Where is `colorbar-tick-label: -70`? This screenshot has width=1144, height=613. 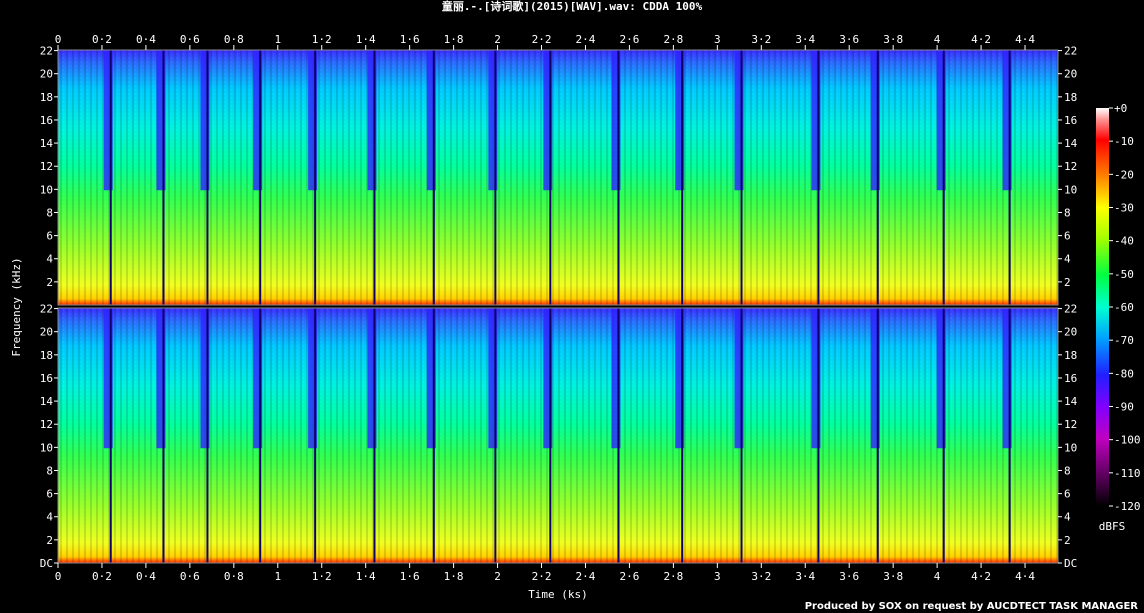 colorbar-tick-label: -70 is located at coordinates (1124, 340).